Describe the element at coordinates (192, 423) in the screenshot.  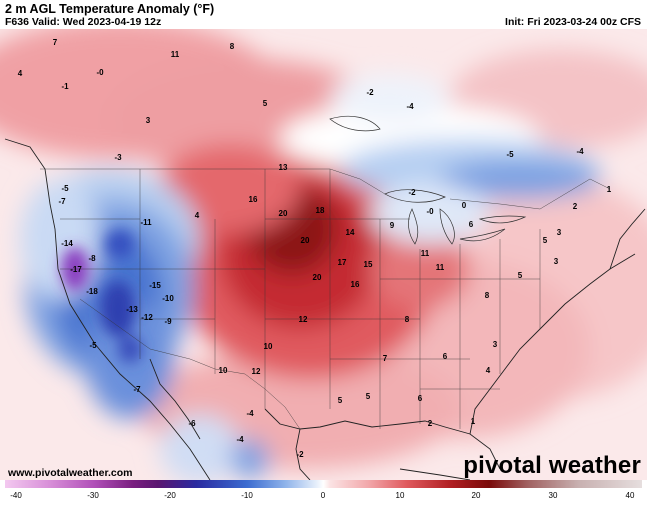
I see `anomaly-label: -6` at that location.